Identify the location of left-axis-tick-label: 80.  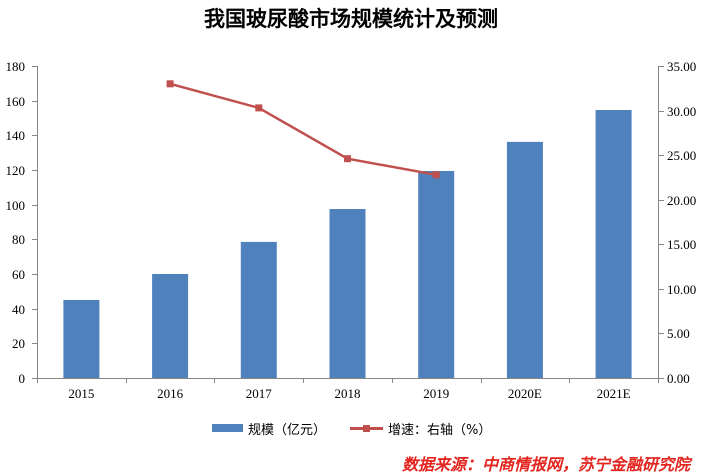
(18, 239).